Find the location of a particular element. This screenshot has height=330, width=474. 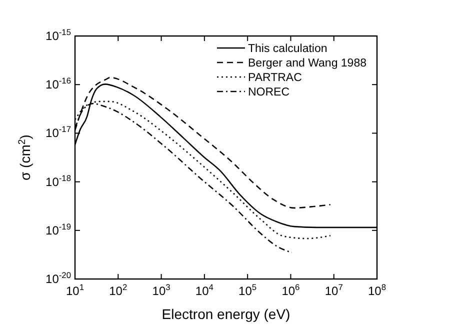

x-tick-label: 10$^{7}$ is located at coordinates (334, 290).